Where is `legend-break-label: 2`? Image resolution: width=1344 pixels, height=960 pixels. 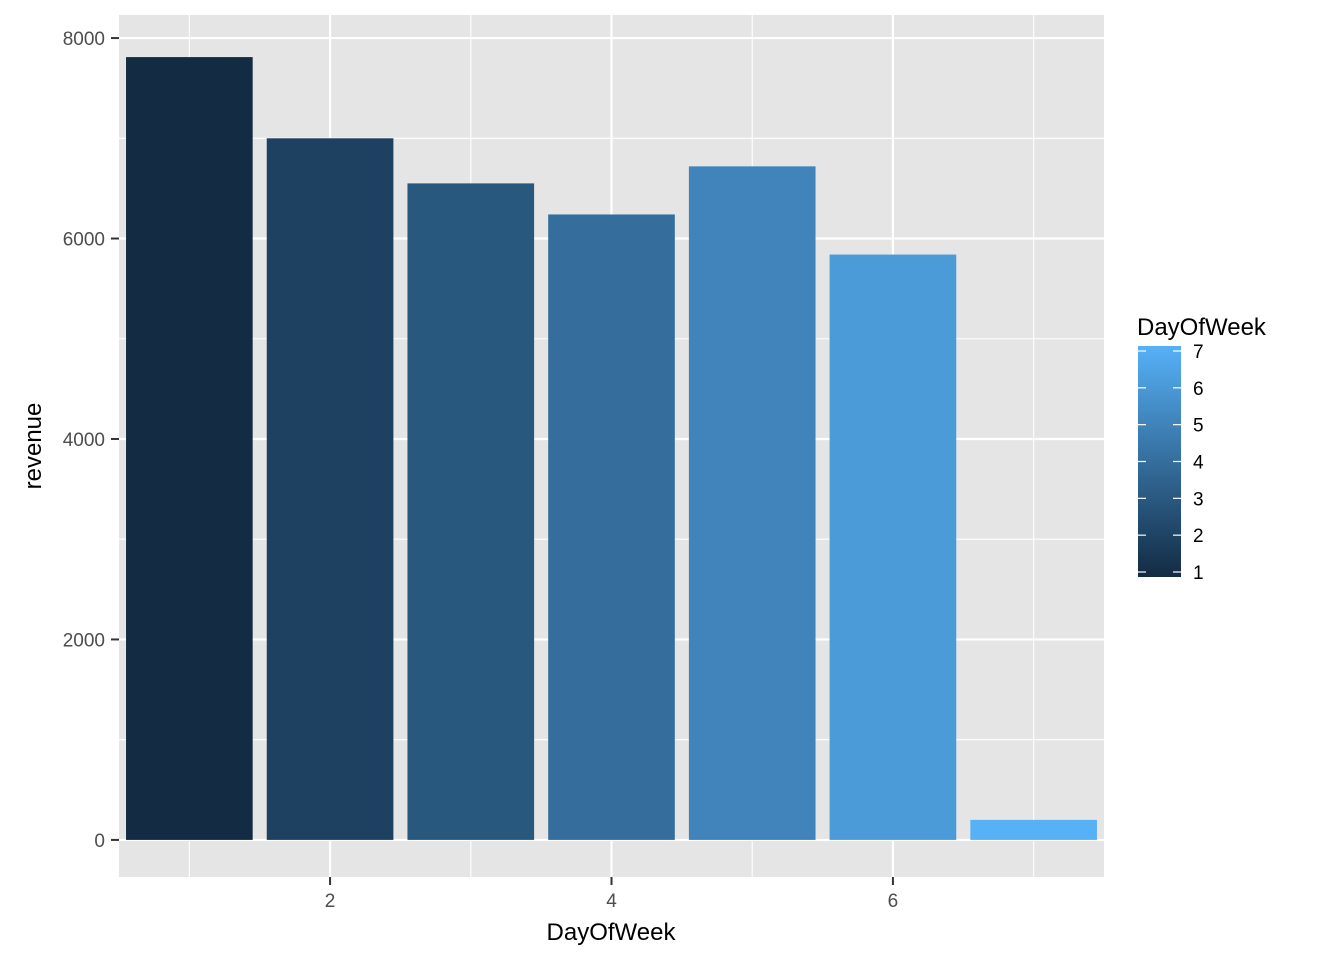
legend-break-label: 2 is located at coordinates (1198, 536).